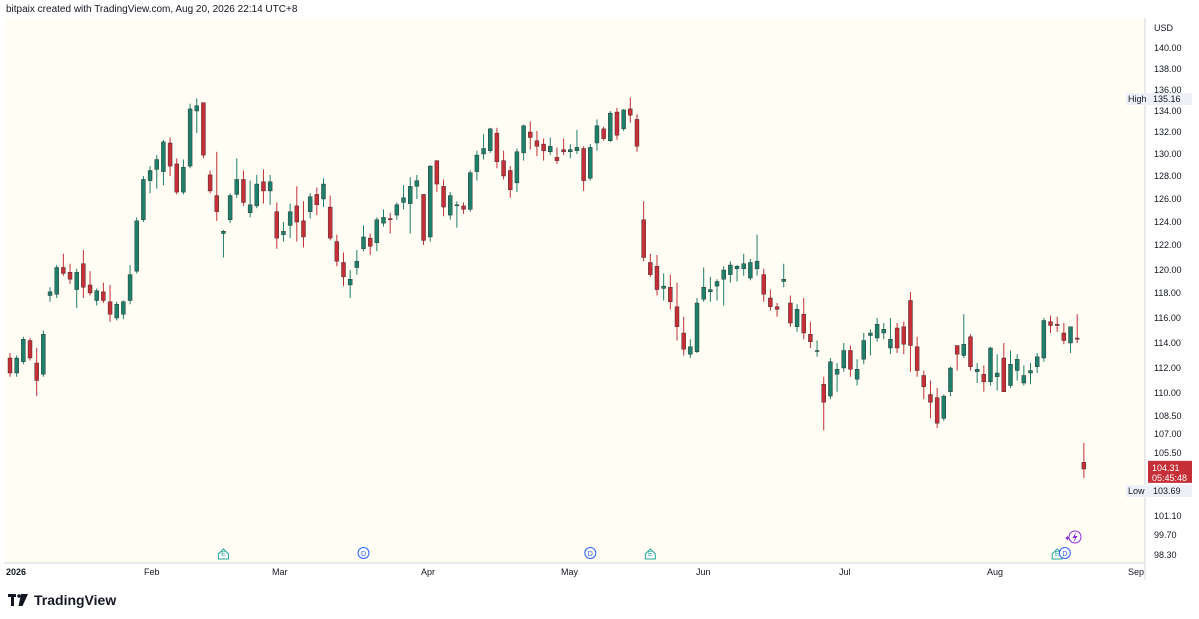  I want to click on alert-marker: ✦, so click(1073, 537).